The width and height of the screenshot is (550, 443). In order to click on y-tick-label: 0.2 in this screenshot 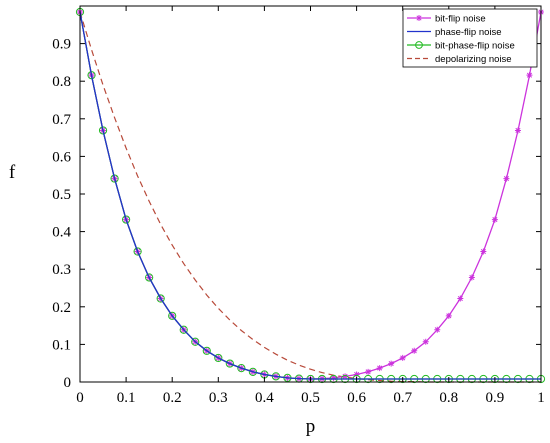, I will do `click(61, 308)`.